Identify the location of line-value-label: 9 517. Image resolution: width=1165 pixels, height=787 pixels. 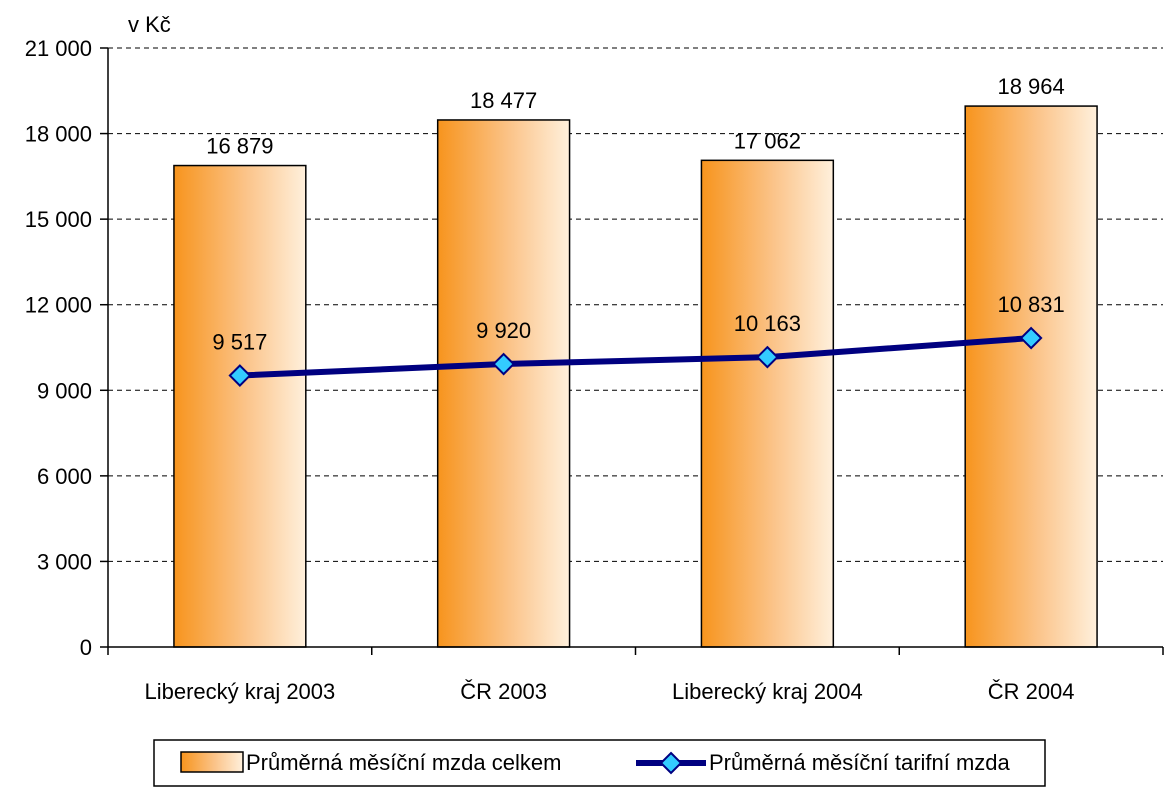
(239, 342).